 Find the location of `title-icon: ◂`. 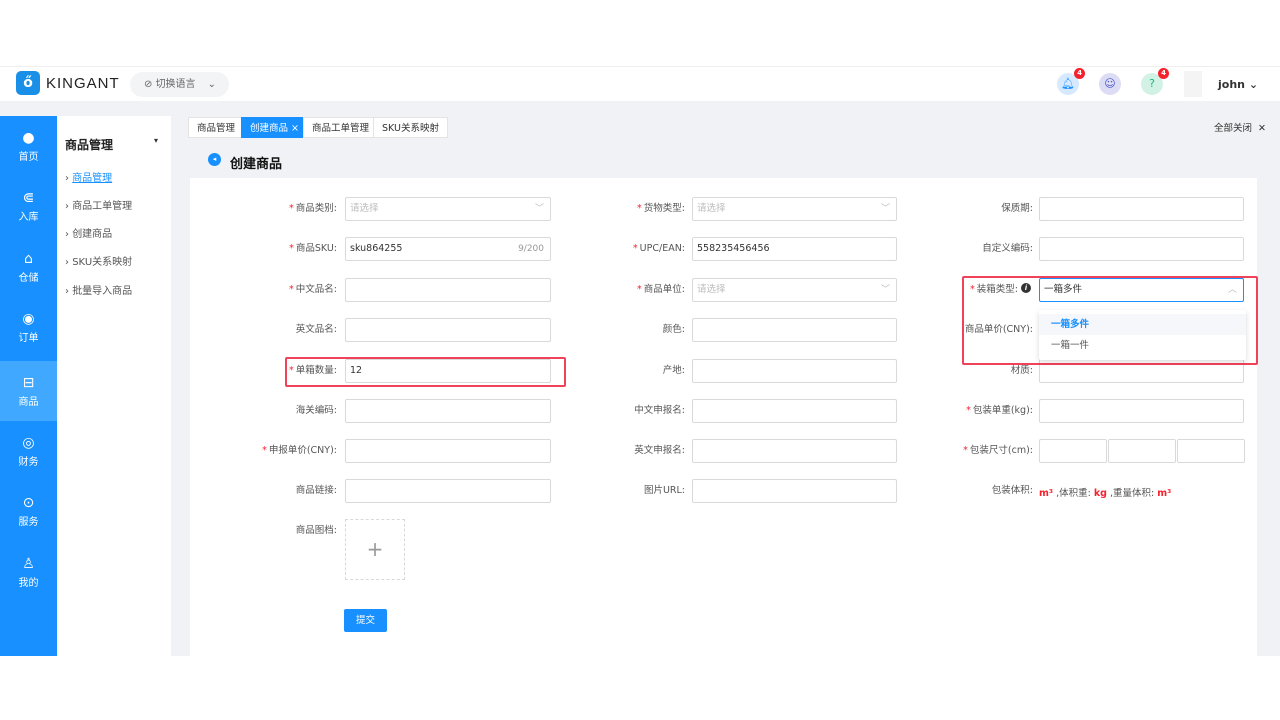

title-icon: ◂ is located at coordinates (214, 159).